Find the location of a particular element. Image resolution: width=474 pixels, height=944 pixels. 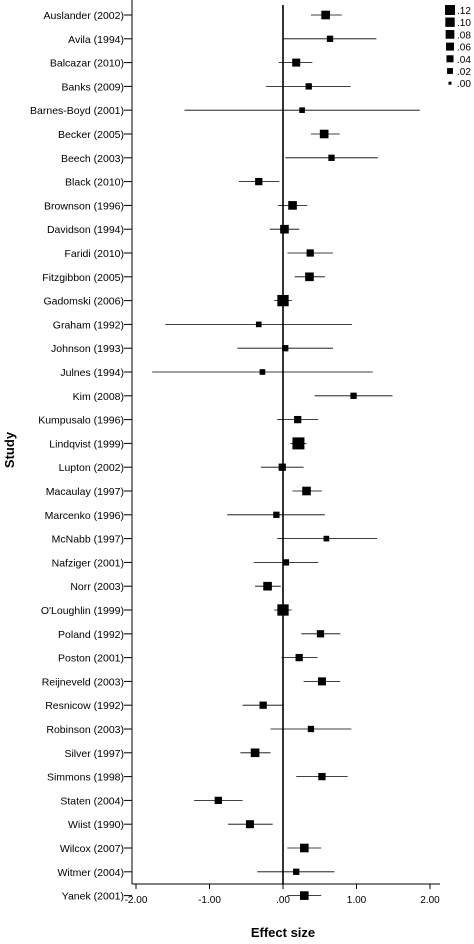

x-tick-label: .00 is located at coordinates (283, 900).